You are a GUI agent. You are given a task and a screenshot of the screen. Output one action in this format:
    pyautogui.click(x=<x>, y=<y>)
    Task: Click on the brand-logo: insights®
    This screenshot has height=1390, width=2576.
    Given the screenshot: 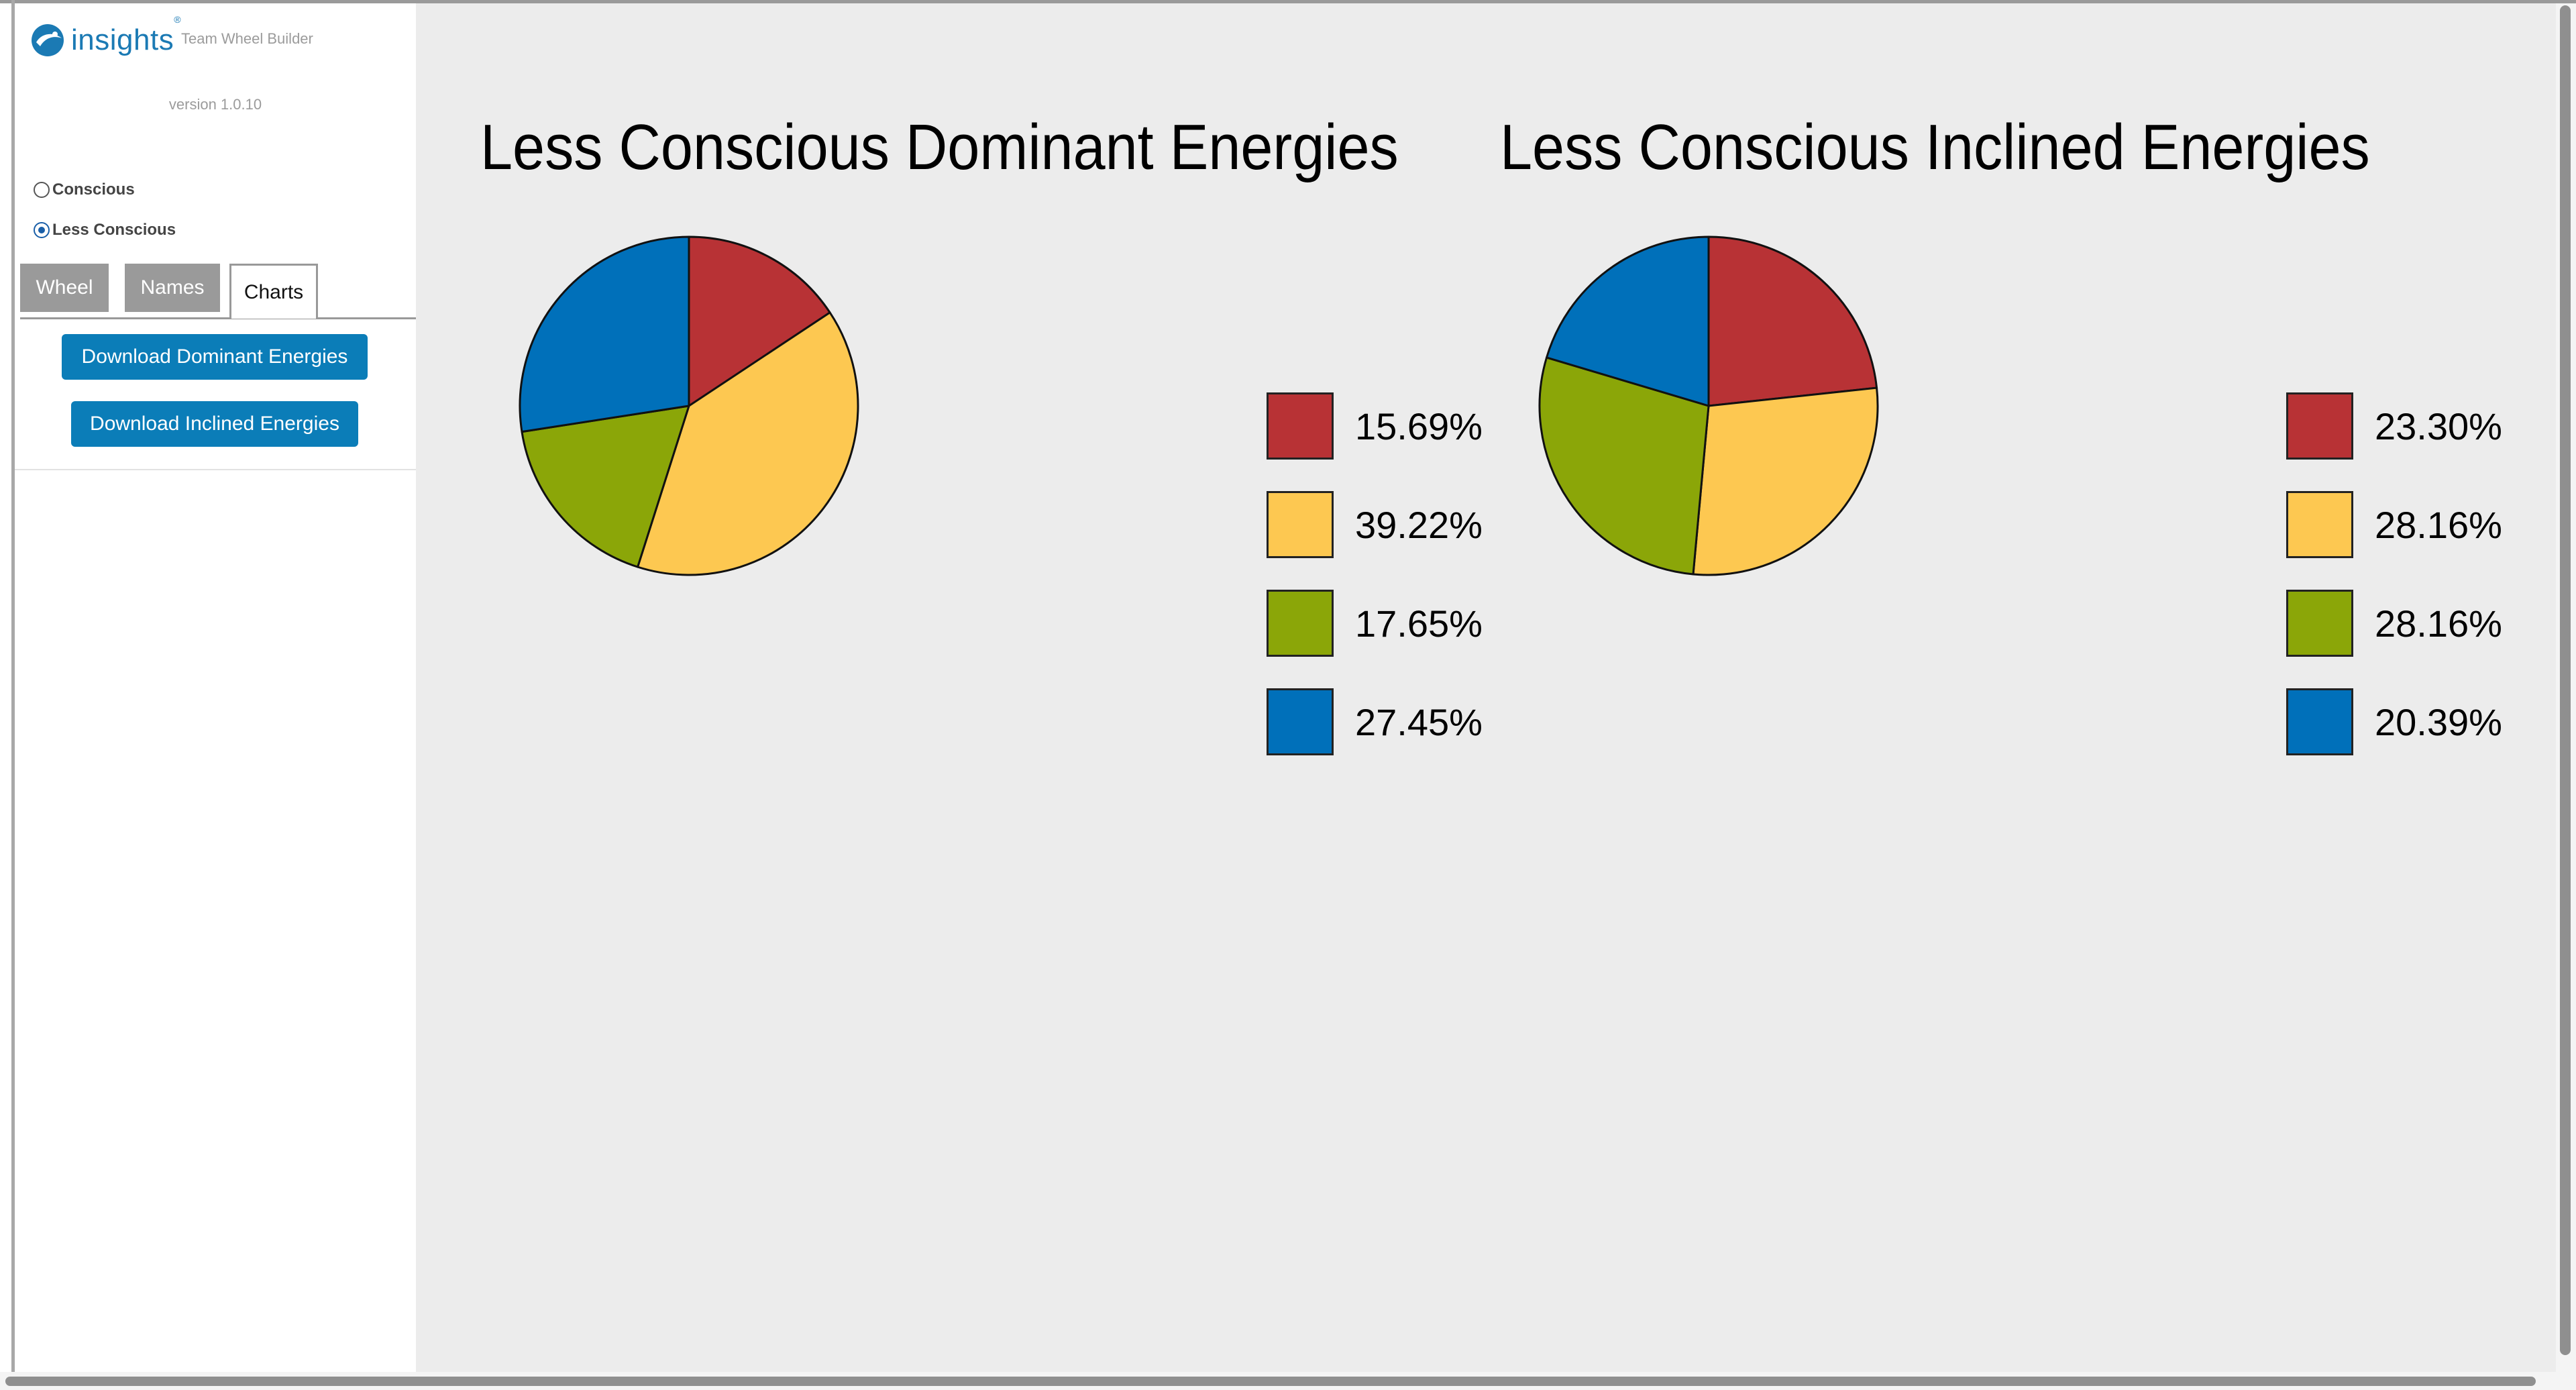 What is the action you would take?
    pyautogui.click(x=104, y=39)
    